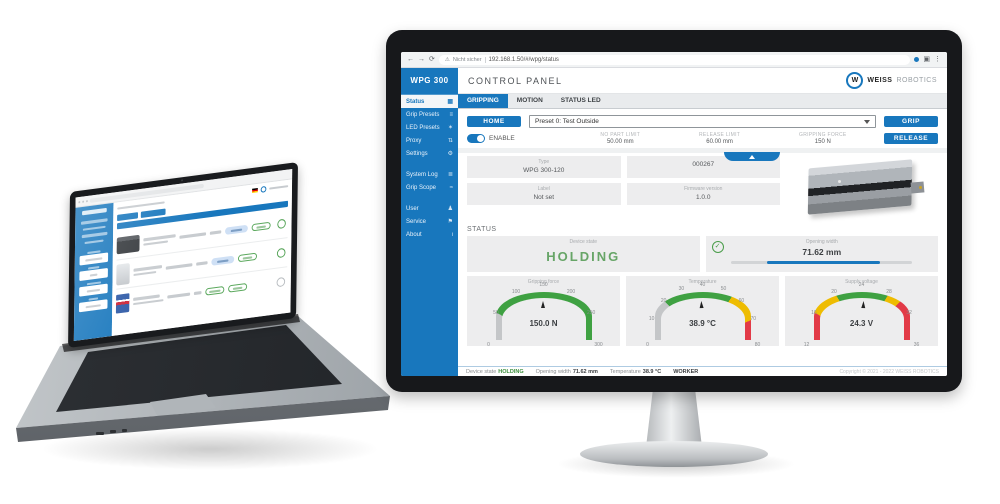  I want to click on gauge-tick-label: 12, so click(806, 345).